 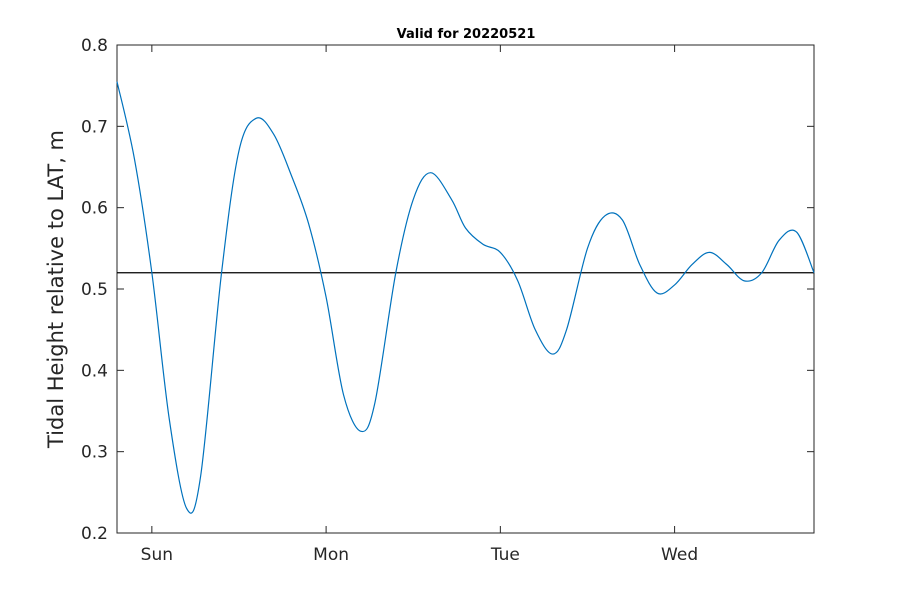 I want to click on y-tick-label: 0.4, so click(x=94, y=371).